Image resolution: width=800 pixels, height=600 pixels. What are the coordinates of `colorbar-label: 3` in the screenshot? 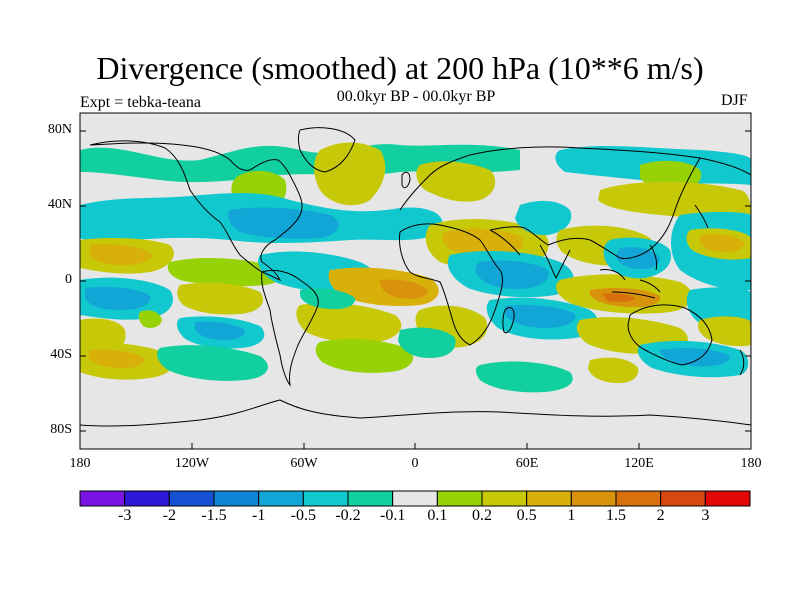 It's located at (705, 515).